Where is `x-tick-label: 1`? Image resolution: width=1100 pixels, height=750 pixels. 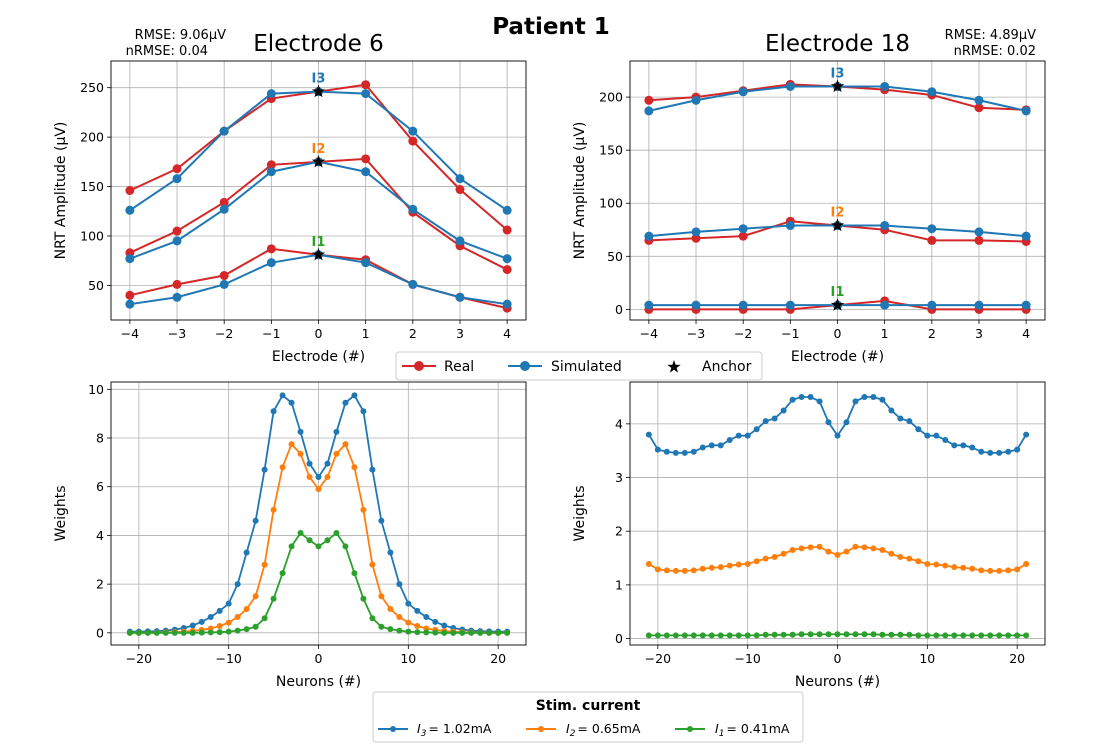
x-tick-label: 1 is located at coordinates (366, 333).